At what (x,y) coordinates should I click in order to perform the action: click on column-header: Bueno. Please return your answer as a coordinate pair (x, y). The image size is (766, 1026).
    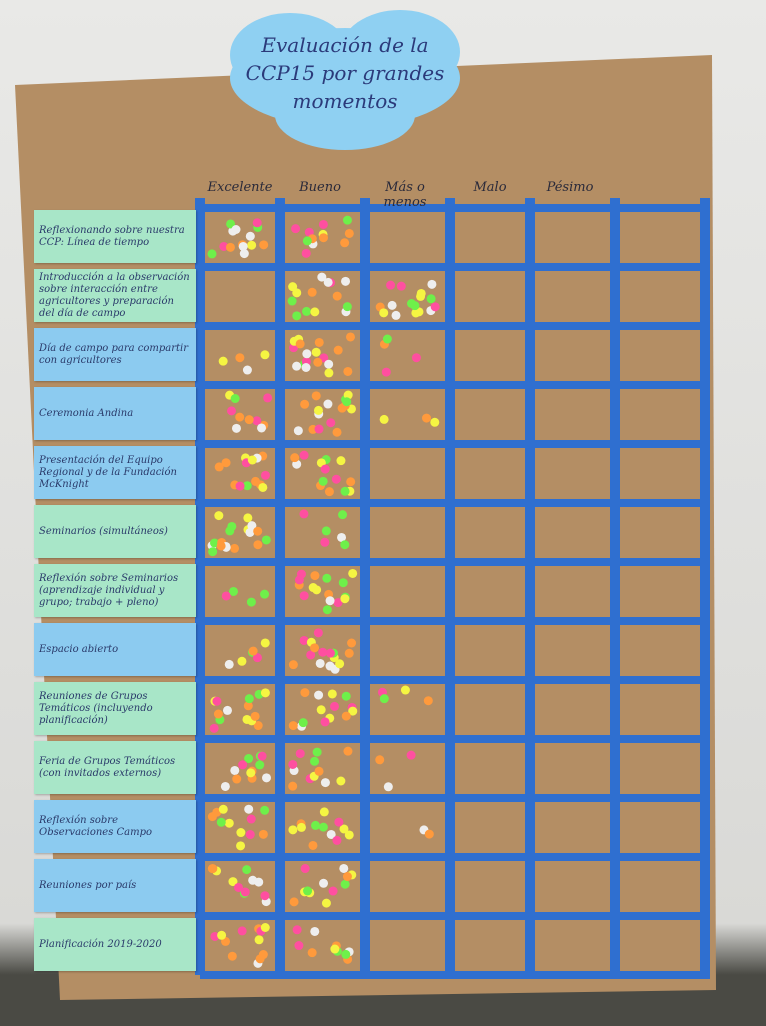
    Looking at the image, I should click on (320, 187).